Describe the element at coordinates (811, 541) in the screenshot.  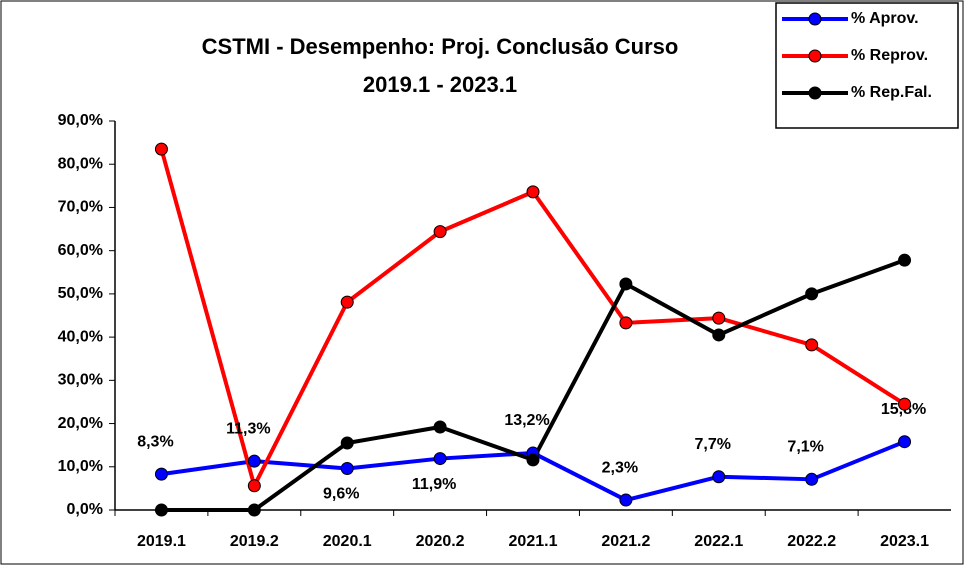
I see `x-tick-label: 2022.2` at that location.